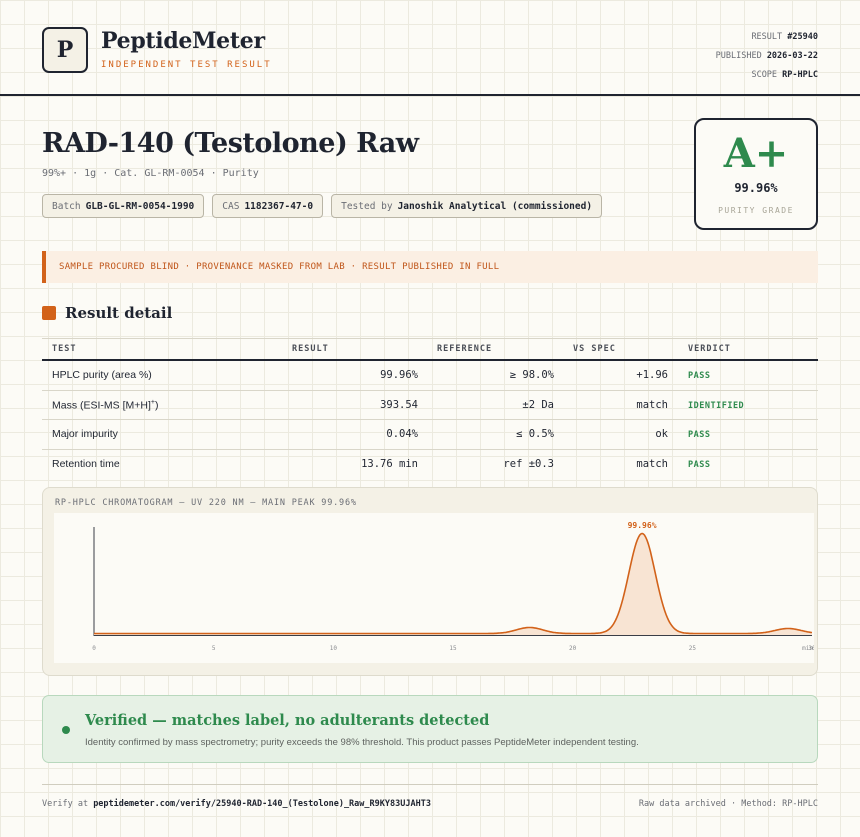 Image resolution: width=860 pixels, height=837 pixels. What do you see at coordinates (652, 375) in the screenshot?
I see `cell-spec: +1.96` at bounding box center [652, 375].